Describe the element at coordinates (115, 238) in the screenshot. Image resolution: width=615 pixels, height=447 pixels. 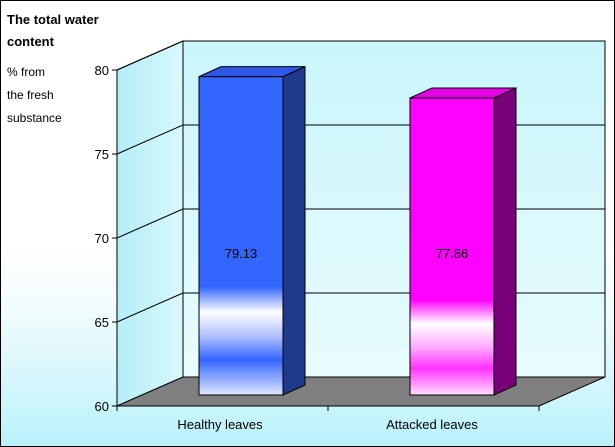
I see `y-axis` at that location.